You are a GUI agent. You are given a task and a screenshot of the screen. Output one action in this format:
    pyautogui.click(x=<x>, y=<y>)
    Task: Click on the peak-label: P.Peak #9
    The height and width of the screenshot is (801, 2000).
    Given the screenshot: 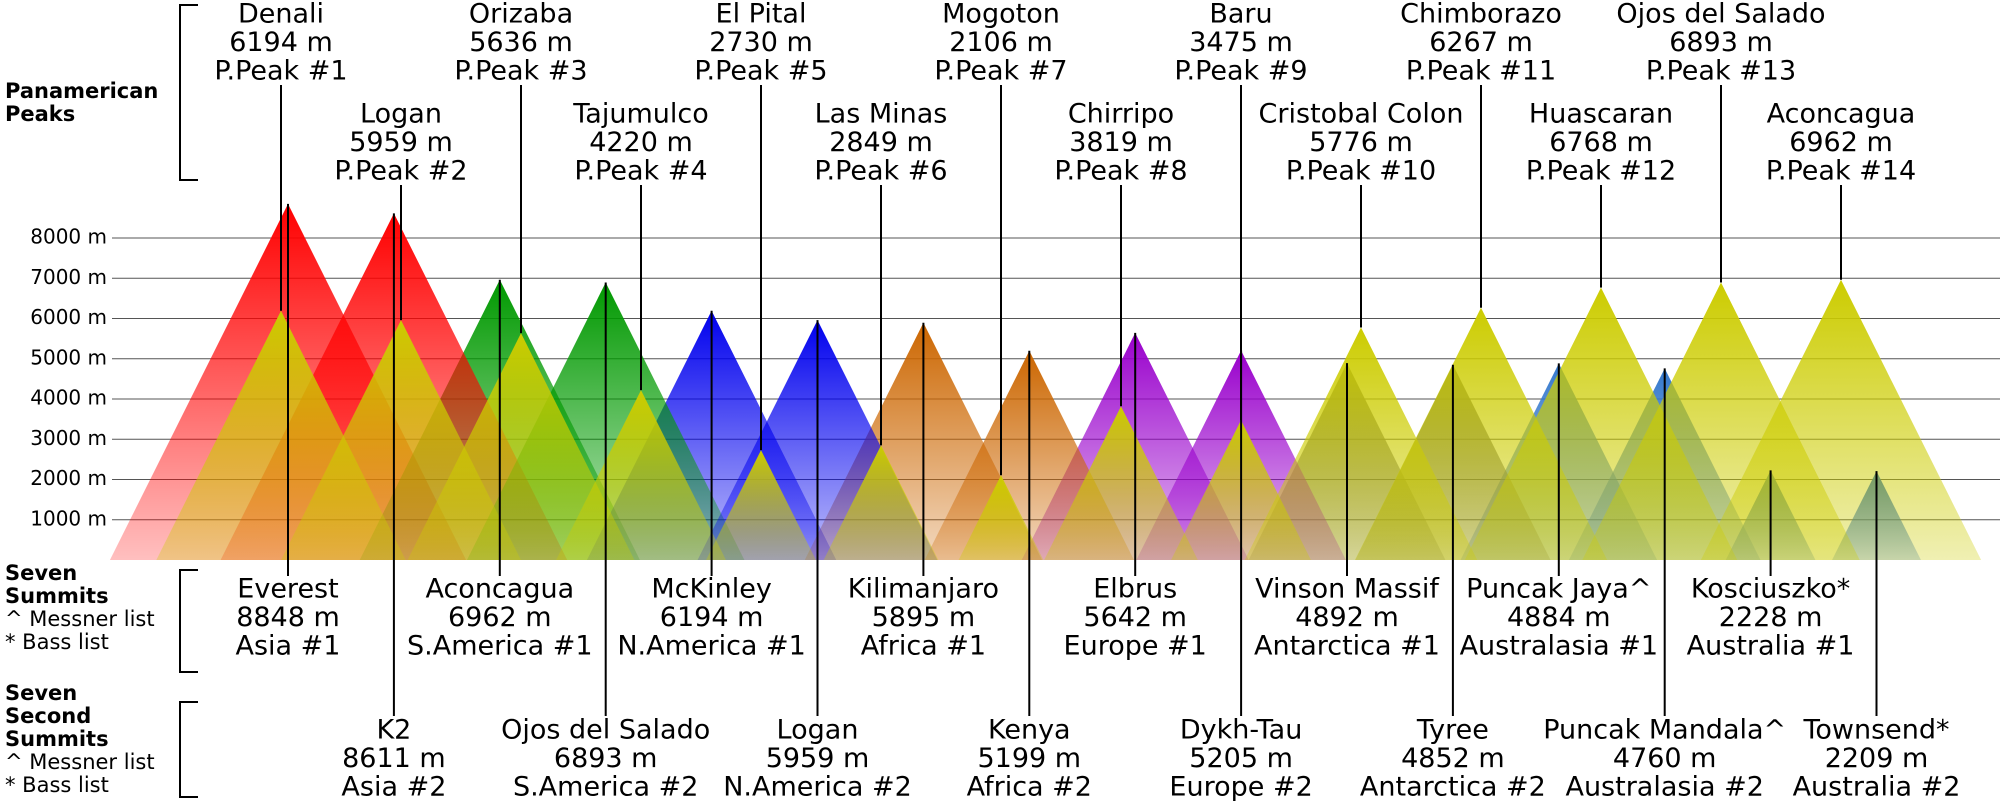 What is the action you would take?
    pyautogui.click(x=1240, y=71)
    